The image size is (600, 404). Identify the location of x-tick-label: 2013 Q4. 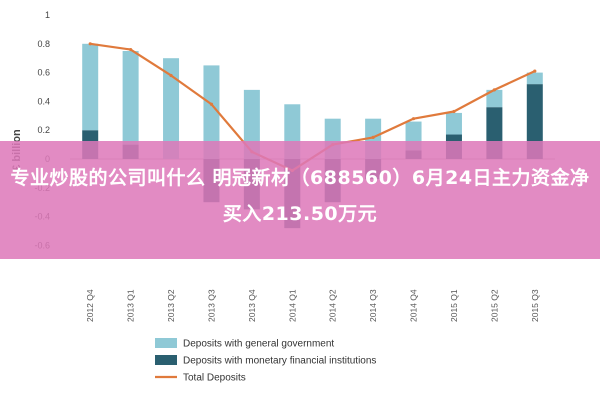
(252, 305).